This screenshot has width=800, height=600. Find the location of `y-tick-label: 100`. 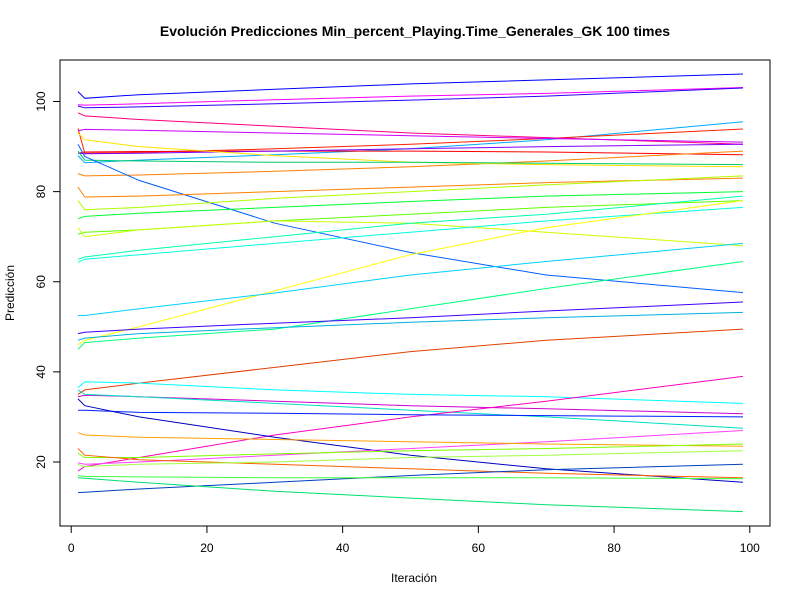

y-tick-label: 100 is located at coordinates (41, 101).